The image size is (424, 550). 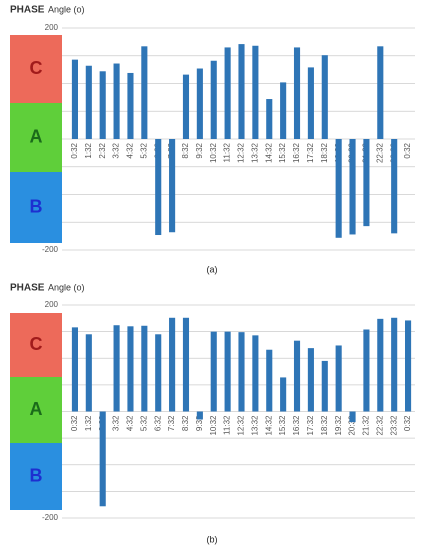 I want to click on y-tick-label: 200, so click(x=52, y=304).